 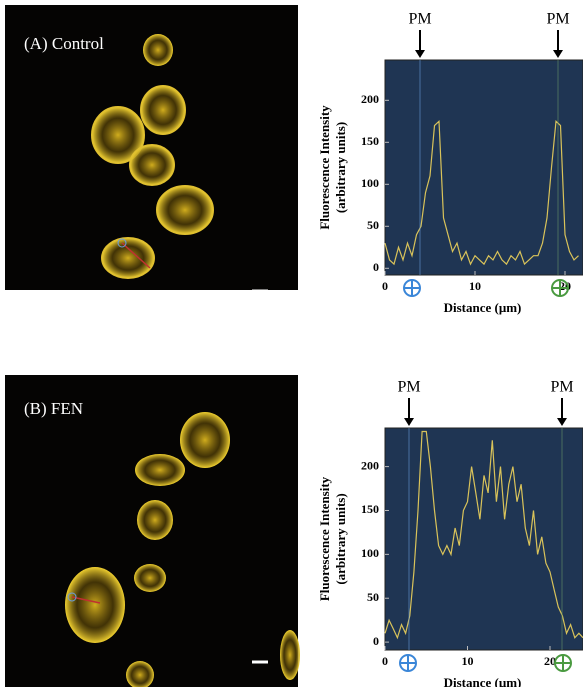 I want to click on panel-label: (A) Control, so click(x=64, y=43).